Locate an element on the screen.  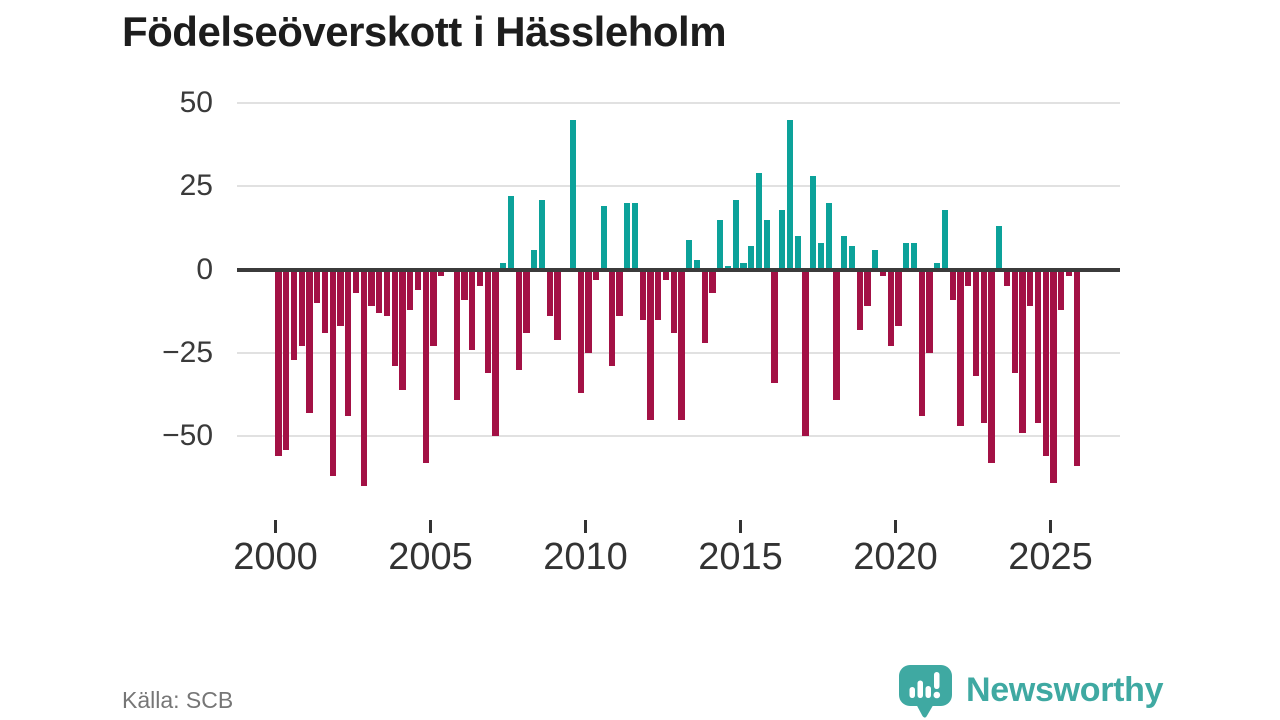
zero-baseline is located at coordinates (678, 269).